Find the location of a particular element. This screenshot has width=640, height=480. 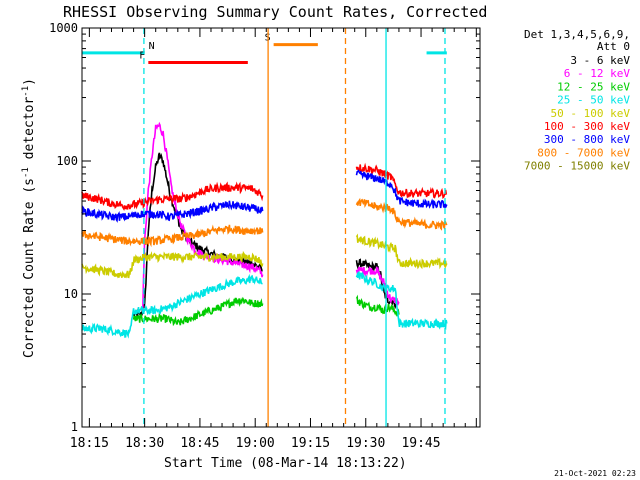

flag-label-N: N is located at coordinates (152, 46).